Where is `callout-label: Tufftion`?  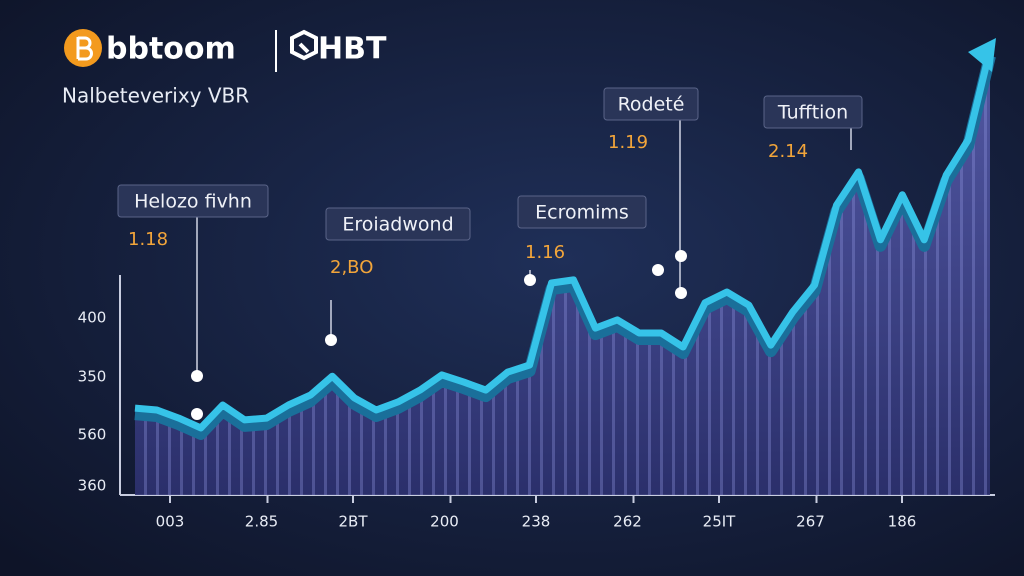 callout-label: Tufftion is located at coordinates (812, 113).